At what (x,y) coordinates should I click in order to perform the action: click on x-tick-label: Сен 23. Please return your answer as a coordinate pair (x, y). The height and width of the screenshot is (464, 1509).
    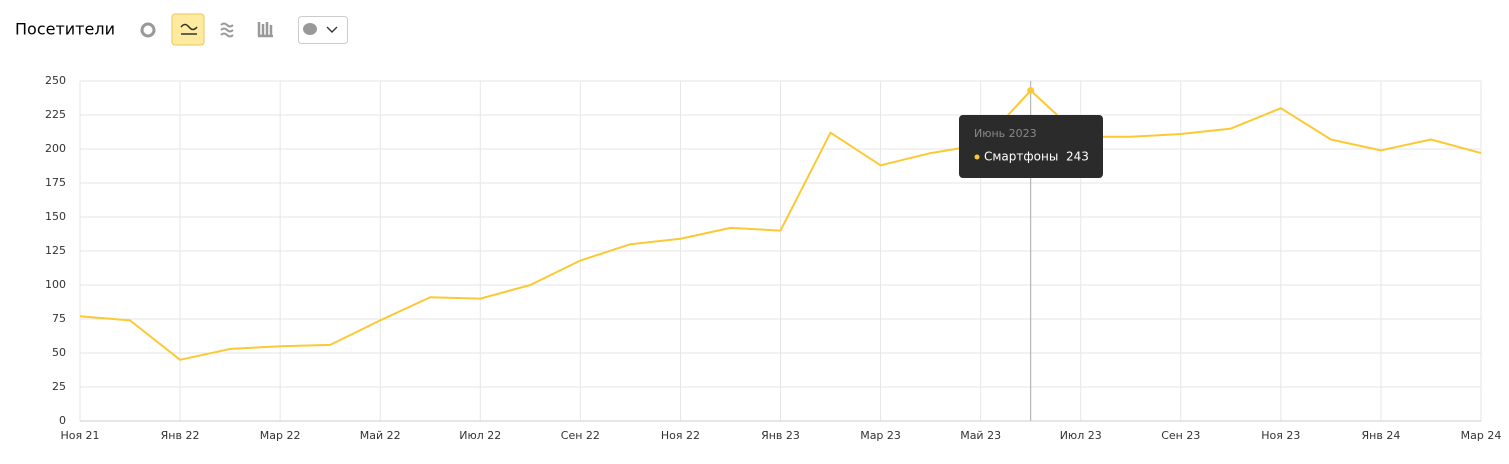
    Looking at the image, I should click on (1180, 435).